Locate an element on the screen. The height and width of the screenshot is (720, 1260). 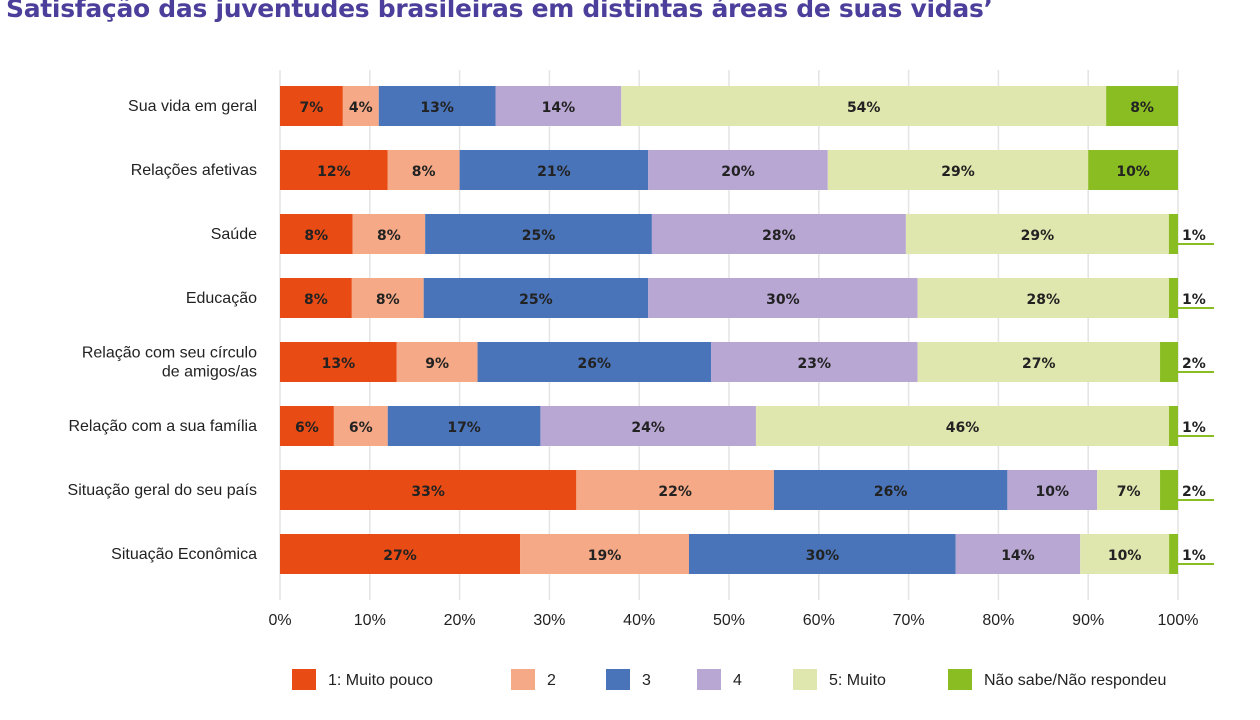
category-label: Situação geral do seu país is located at coordinates (162, 490).